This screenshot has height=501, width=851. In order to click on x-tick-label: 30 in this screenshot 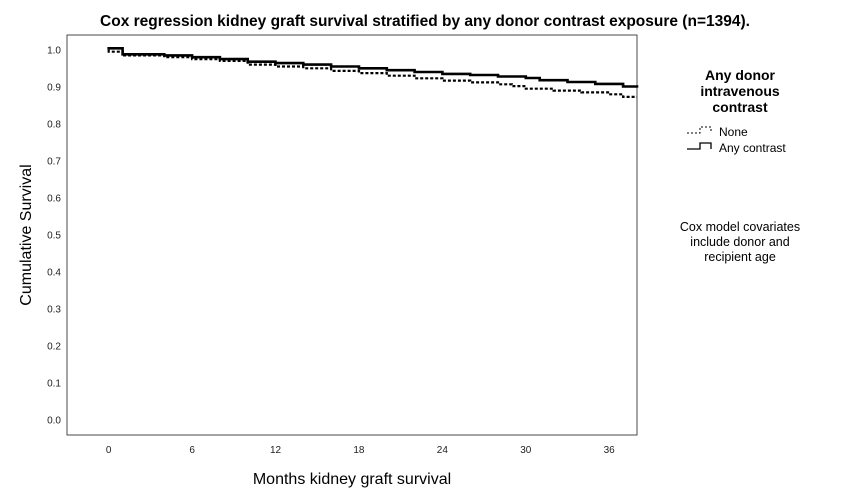, I will do `click(526, 450)`.